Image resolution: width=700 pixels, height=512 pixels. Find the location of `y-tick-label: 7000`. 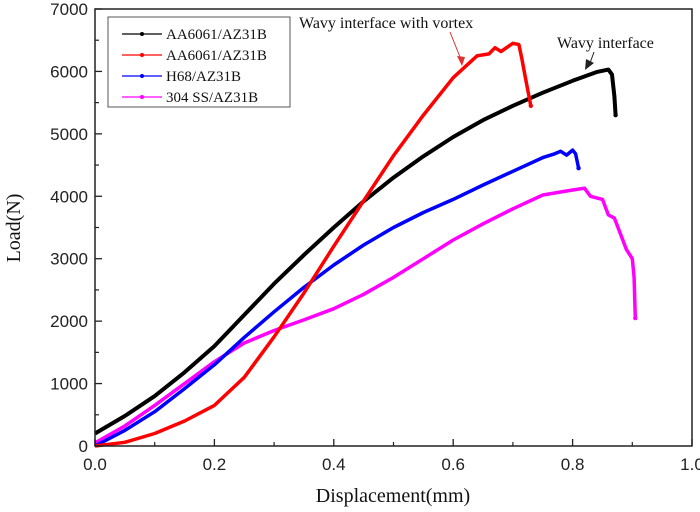

y-tick-label: 7000 is located at coordinates (69, 9).